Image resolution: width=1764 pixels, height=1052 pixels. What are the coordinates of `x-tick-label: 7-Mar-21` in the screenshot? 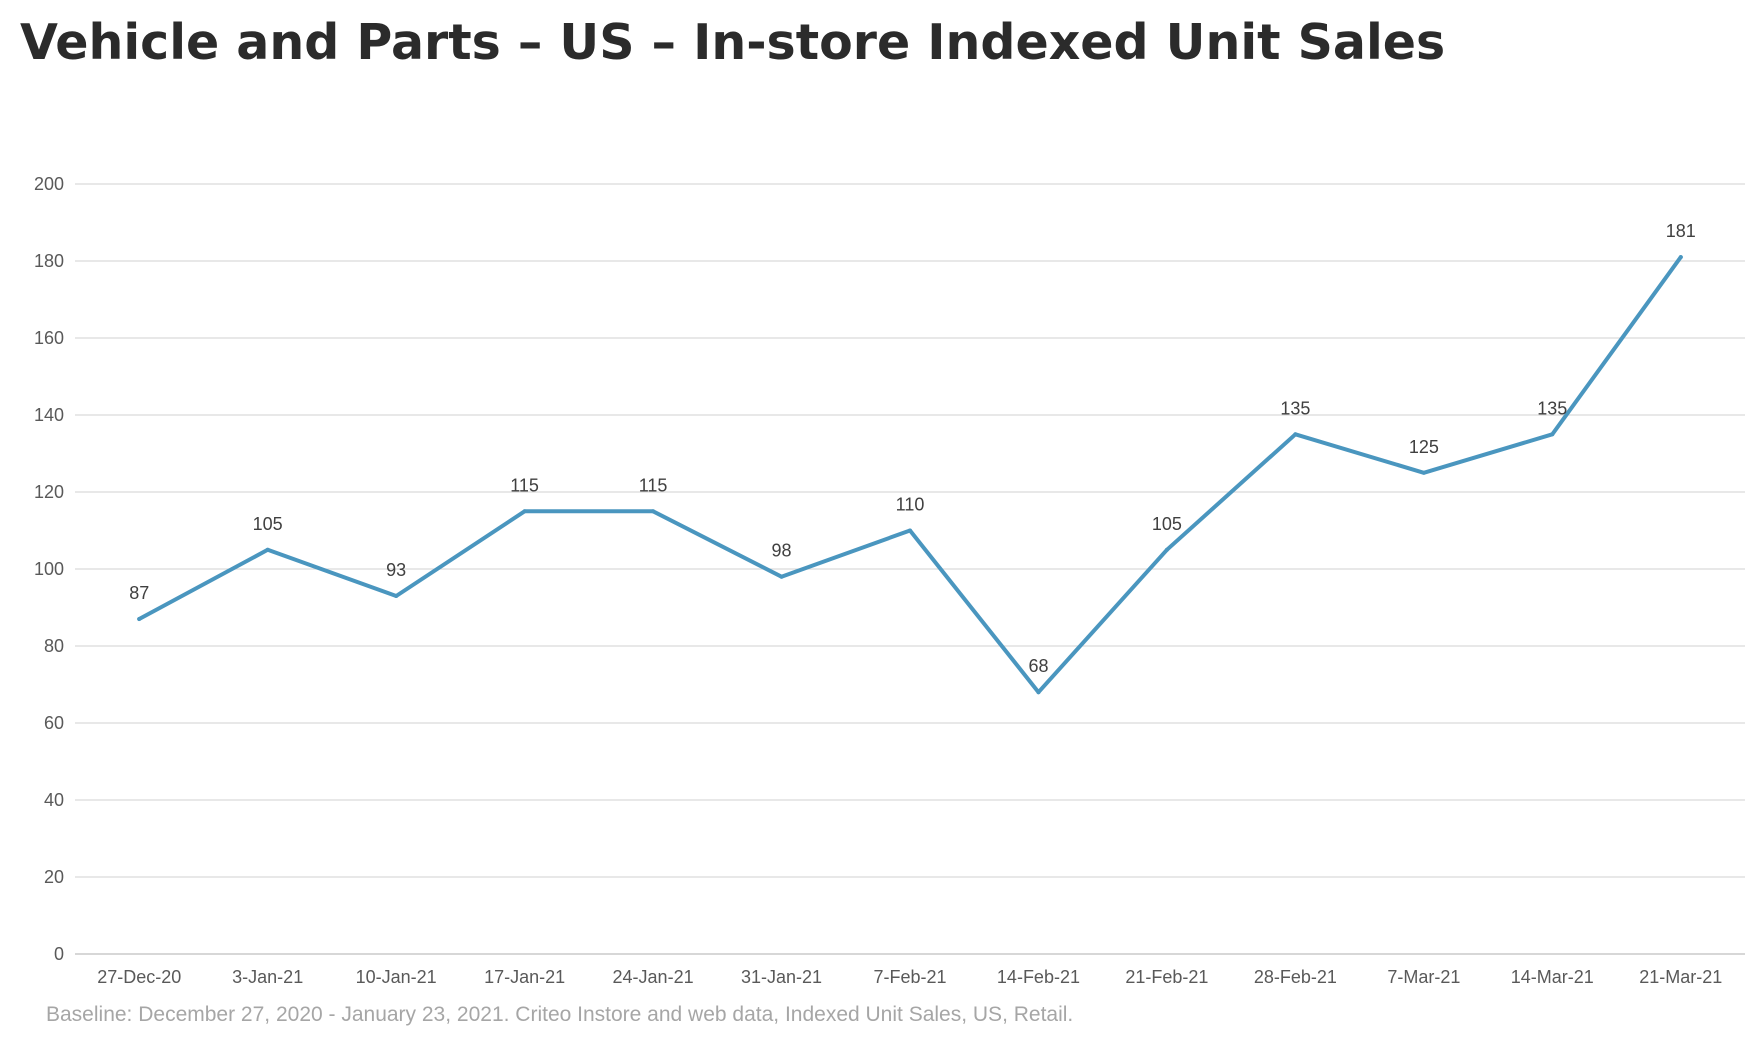 It's located at (1423, 977).